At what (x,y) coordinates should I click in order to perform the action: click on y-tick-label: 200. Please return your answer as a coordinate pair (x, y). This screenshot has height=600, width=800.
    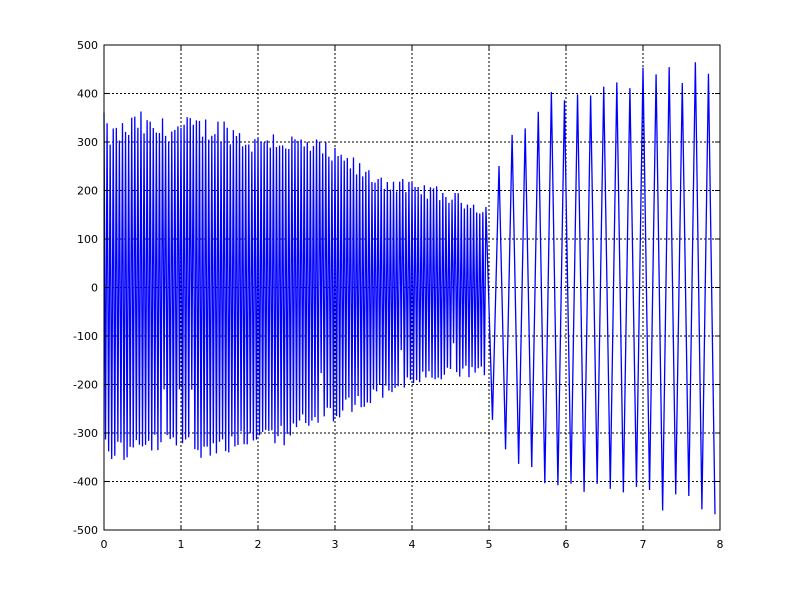
    Looking at the image, I should click on (87, 191).